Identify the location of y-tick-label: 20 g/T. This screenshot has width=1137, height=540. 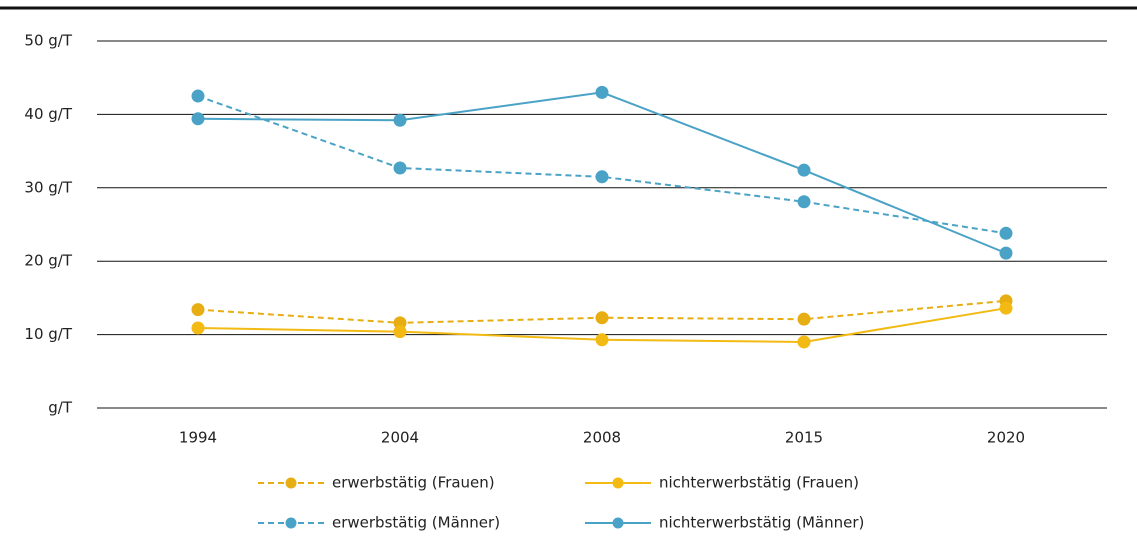
(48, 261).